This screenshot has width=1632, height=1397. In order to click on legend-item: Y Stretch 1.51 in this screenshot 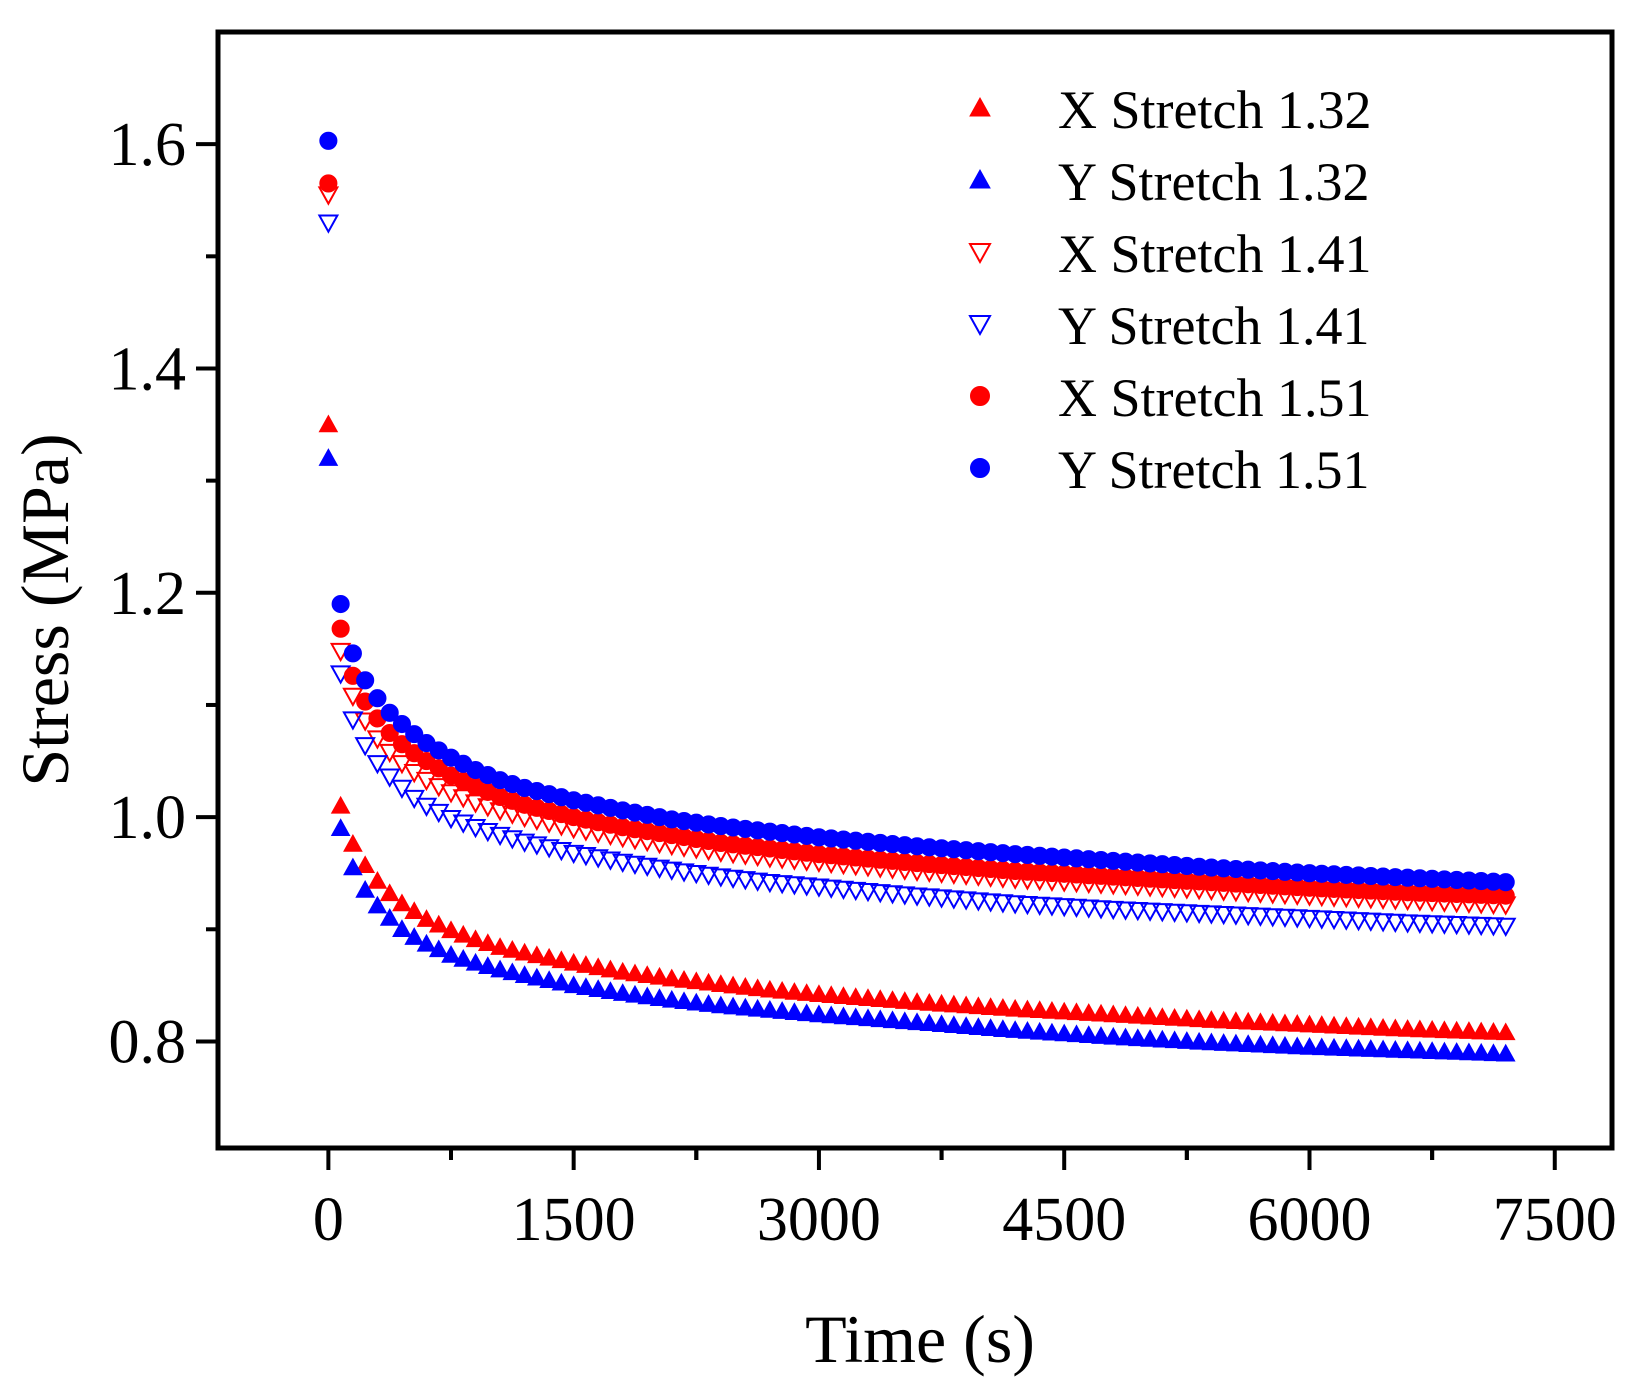, I will do `click(1169, 470)`.